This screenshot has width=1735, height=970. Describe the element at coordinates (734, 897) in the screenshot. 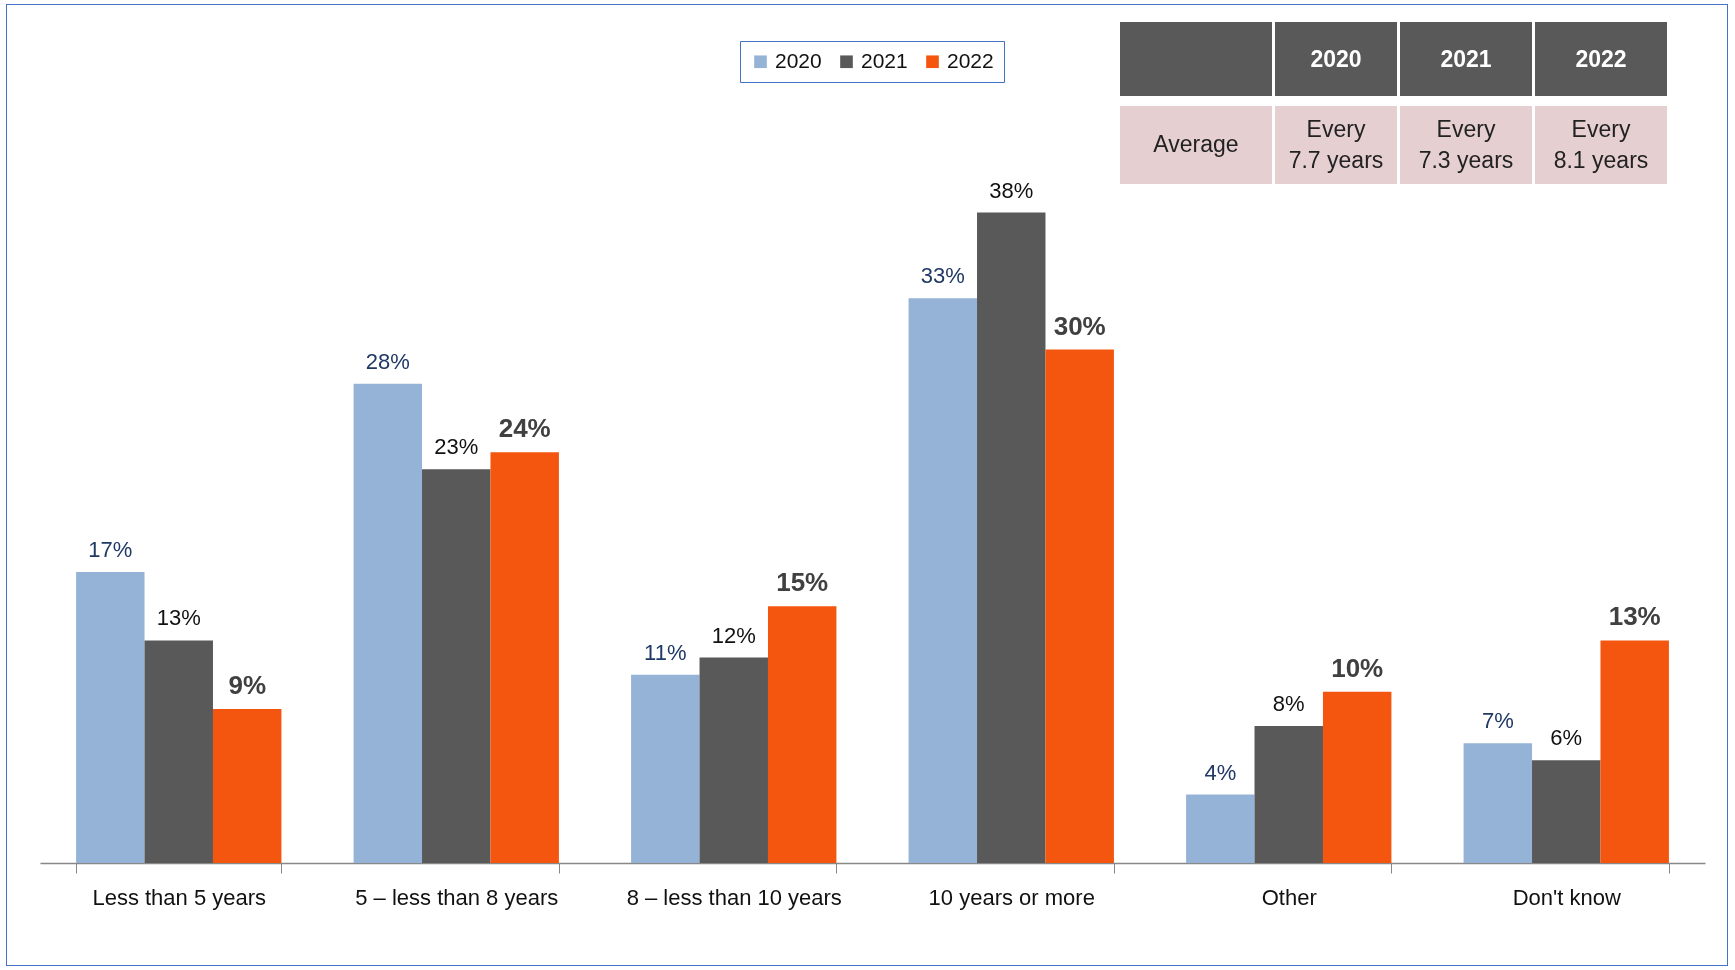

I see `x-tick-label: 8 – less than 10 years` at that location.